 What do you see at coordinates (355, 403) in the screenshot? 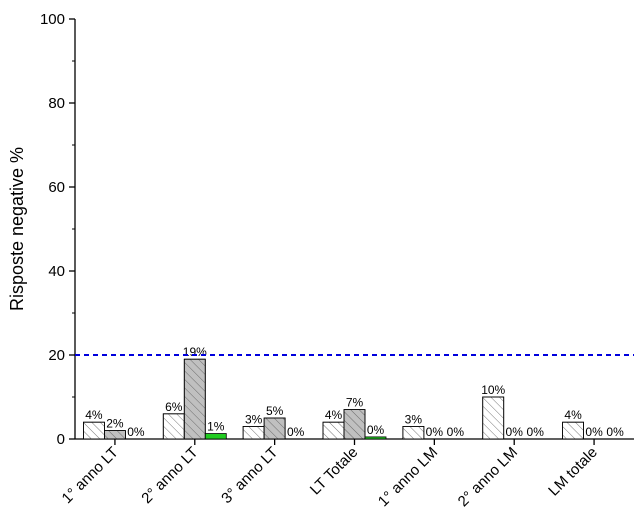
I see `data-label: 7%` at bounding box center [355, 403].